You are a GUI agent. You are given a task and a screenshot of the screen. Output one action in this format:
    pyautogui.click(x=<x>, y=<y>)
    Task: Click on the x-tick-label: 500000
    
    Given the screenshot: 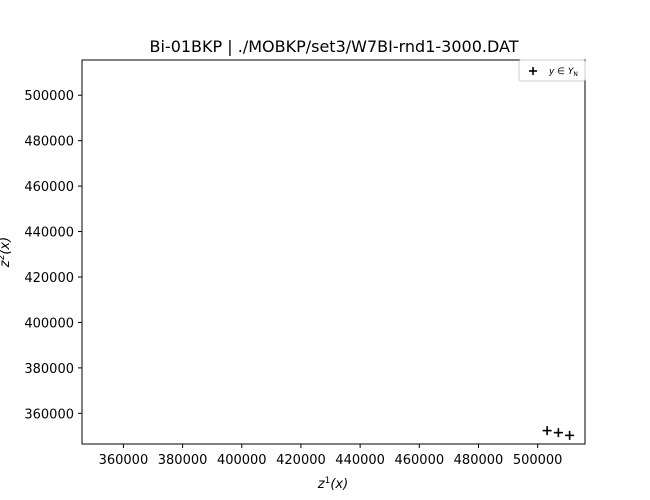 What is the action you would take?
    pyautogui.click(x=538, y=460)
    